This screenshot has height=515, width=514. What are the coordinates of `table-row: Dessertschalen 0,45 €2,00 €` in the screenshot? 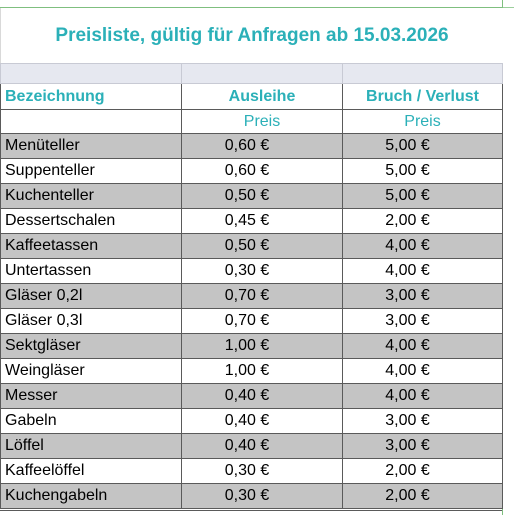 It's located at (251, 221).